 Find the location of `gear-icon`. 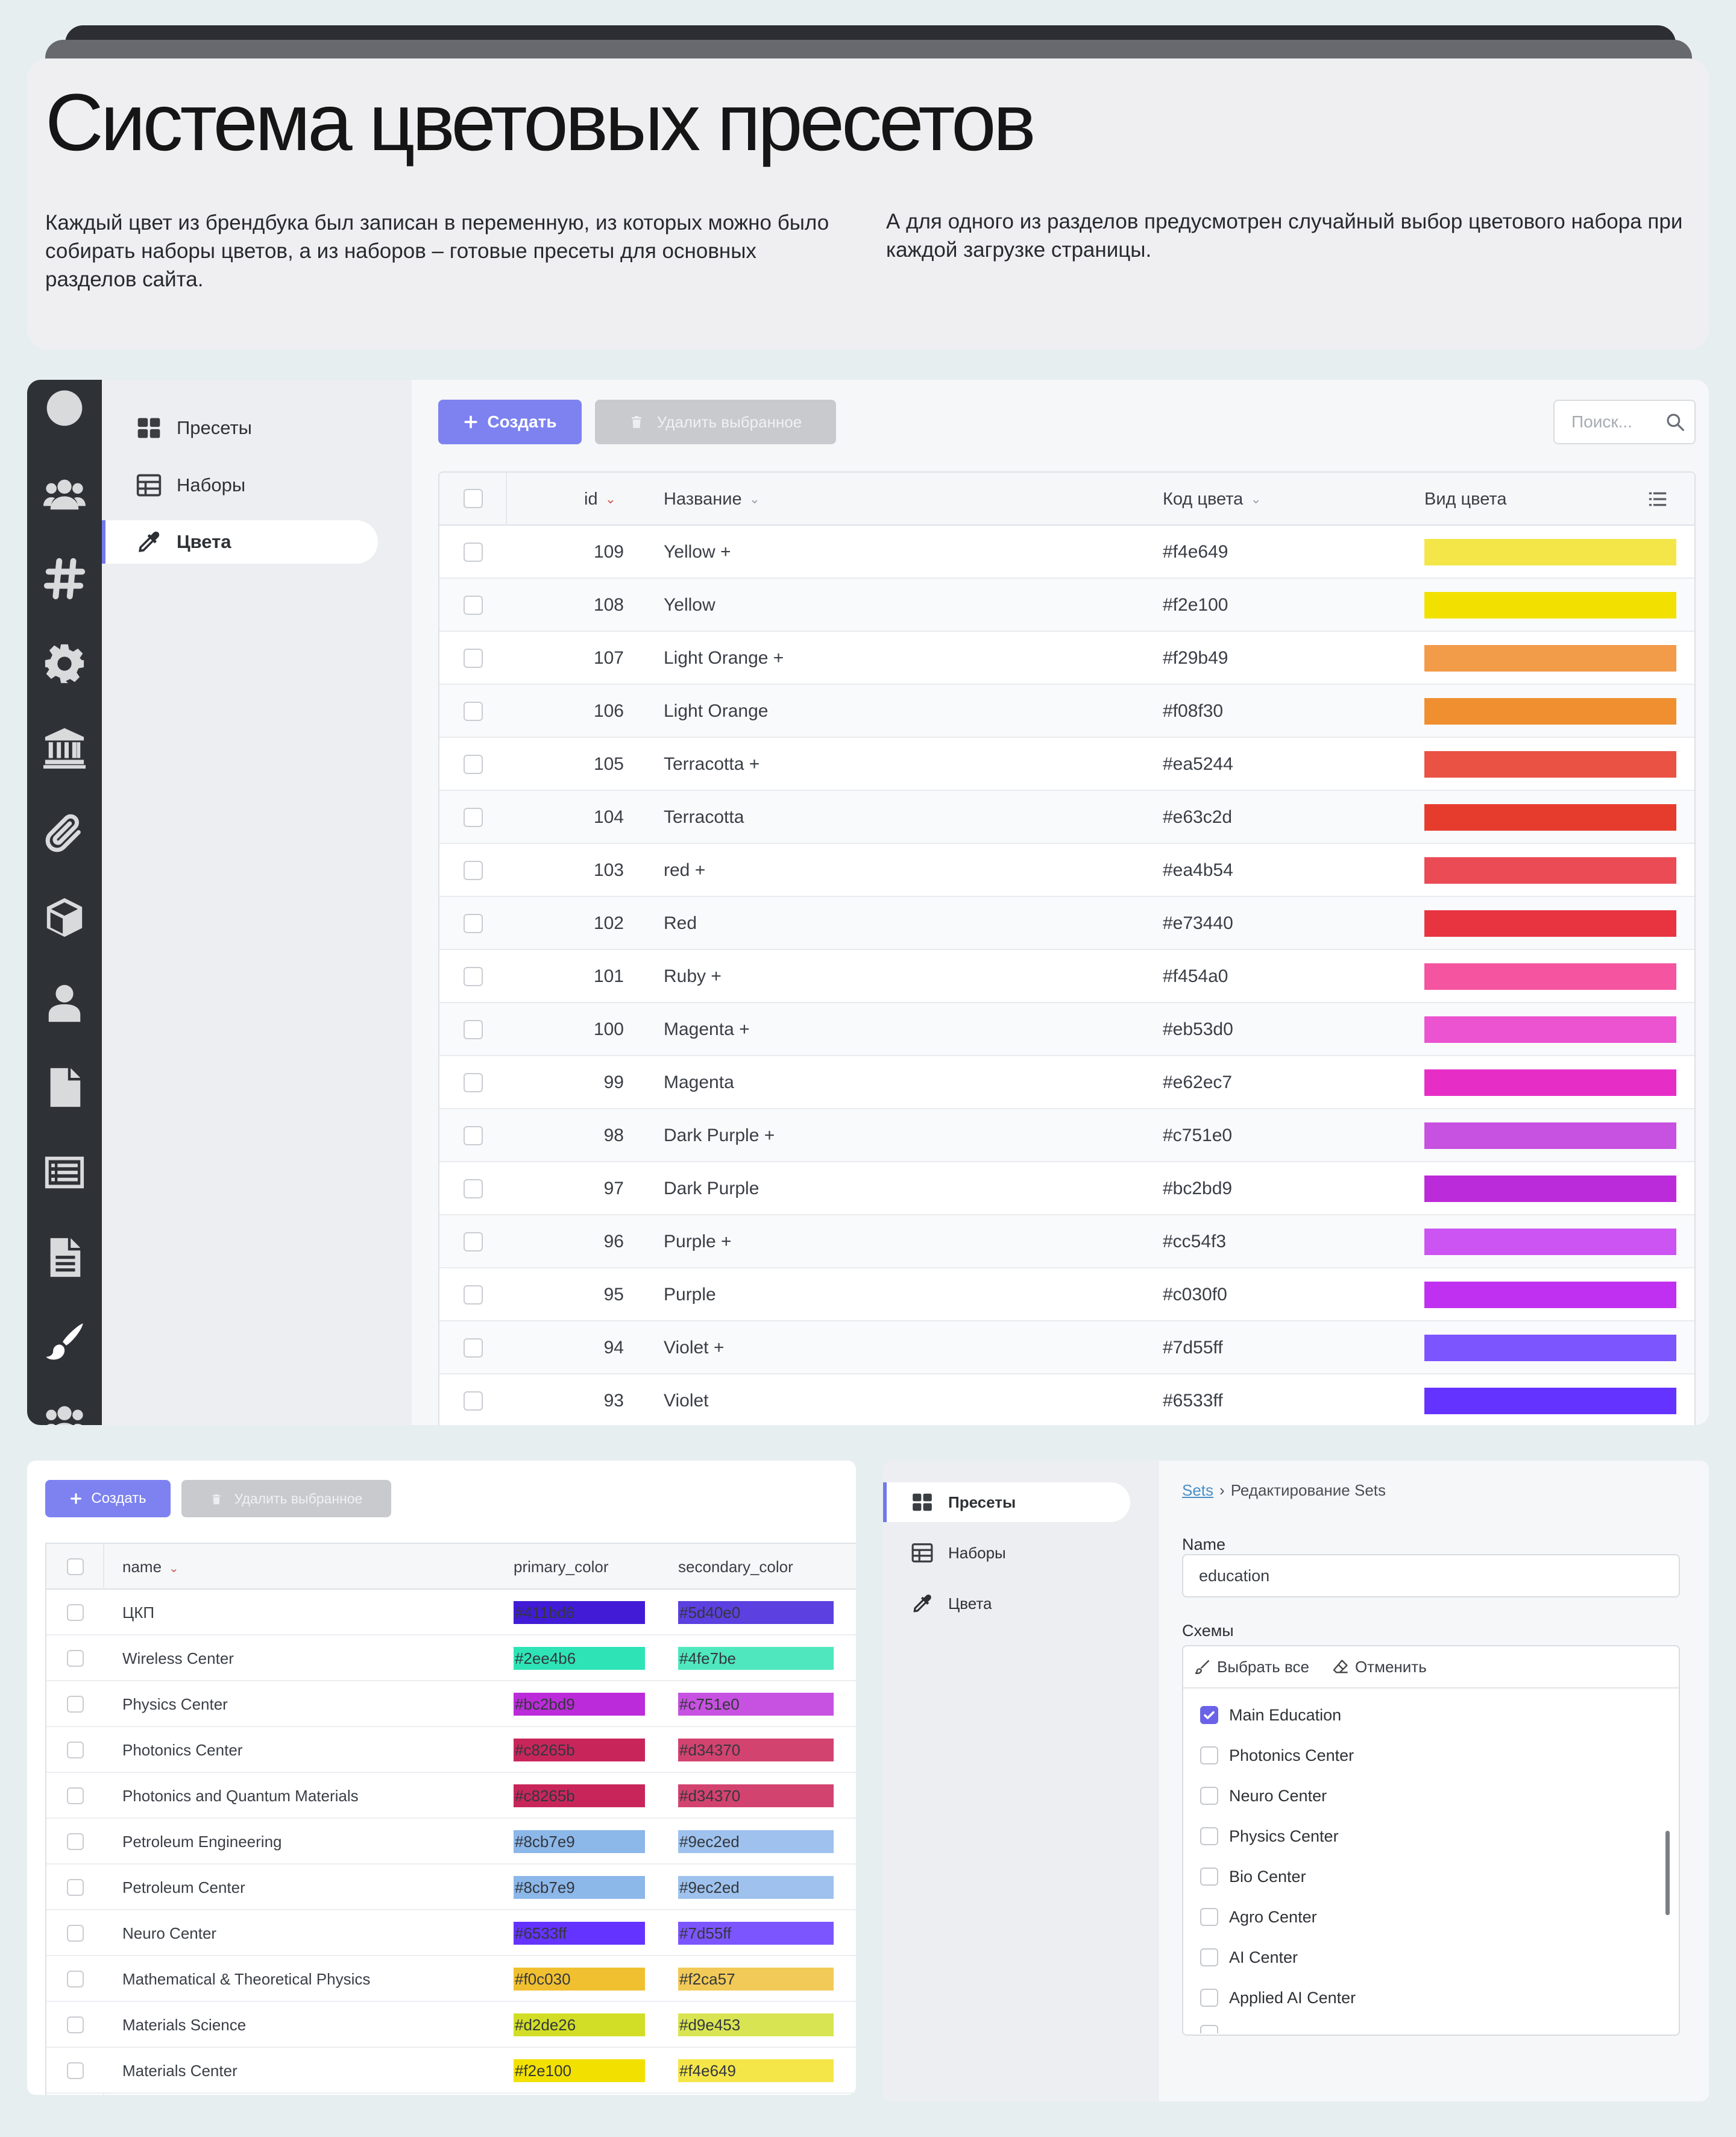

gear-icon is located at coordinates (64, 664).